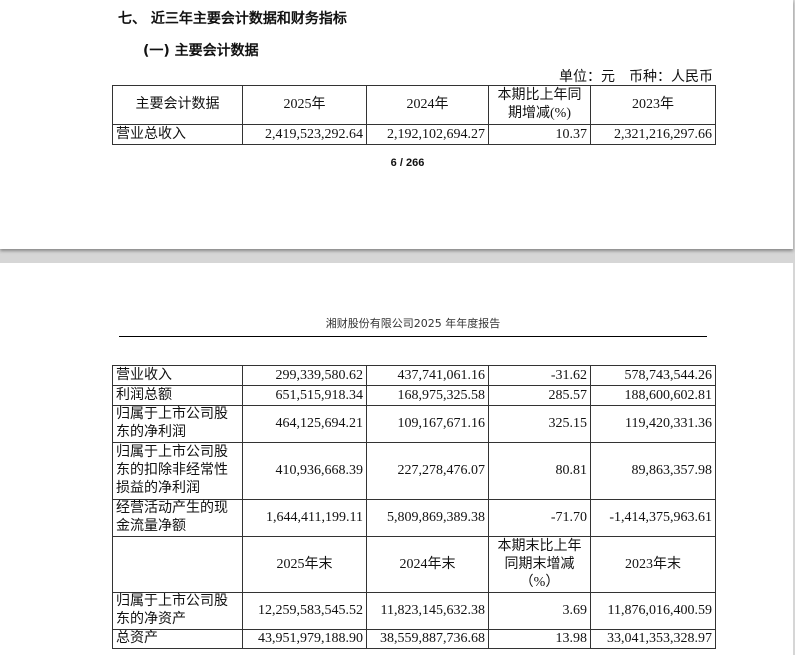 Image resolution: width=795 pixels, height=655 pixels. What do you see at coordinates (636, 77) in the screenshot?
I see `unit-note: 单位：元 币种：人民币` at bounding box center [636, 77].